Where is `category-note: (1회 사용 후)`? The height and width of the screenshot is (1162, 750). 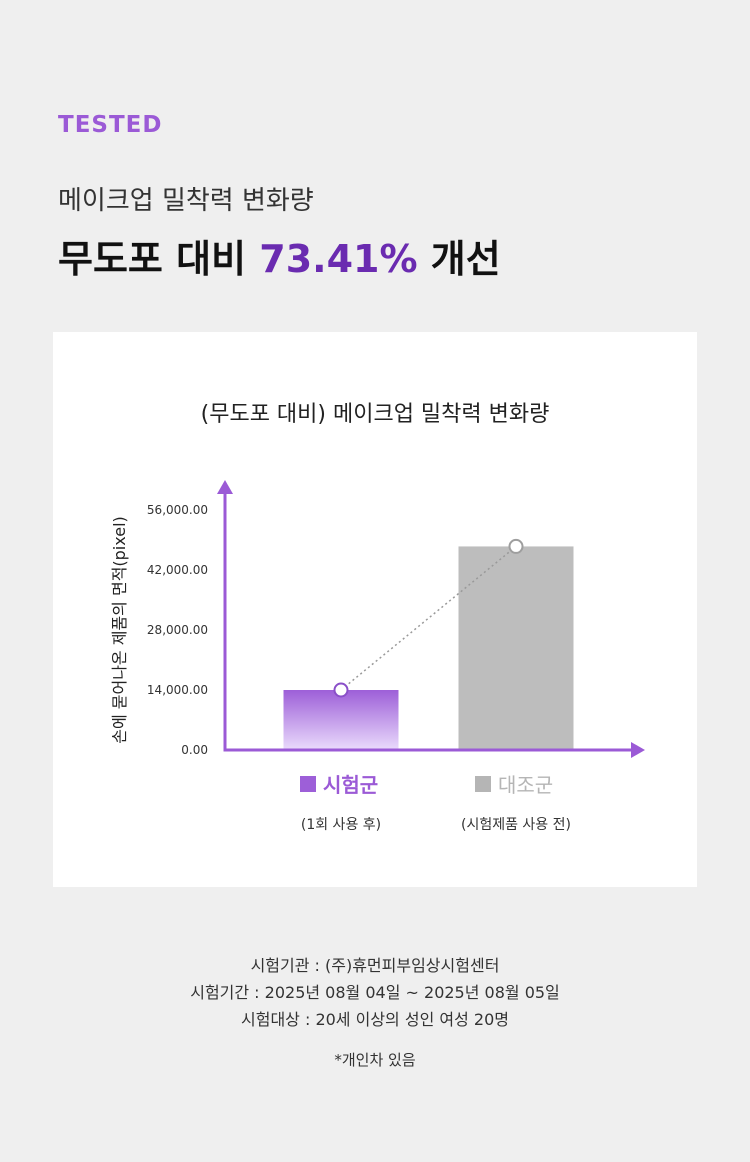 category-note: (1회 사용 후) is located at coordinates (341, 825).